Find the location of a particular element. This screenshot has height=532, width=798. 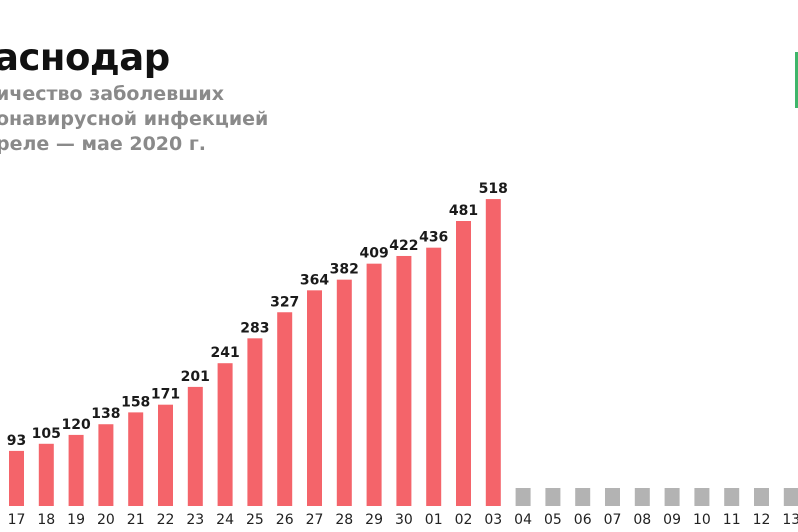

bar-value-label: 138 is located at coordinates (105, 414).